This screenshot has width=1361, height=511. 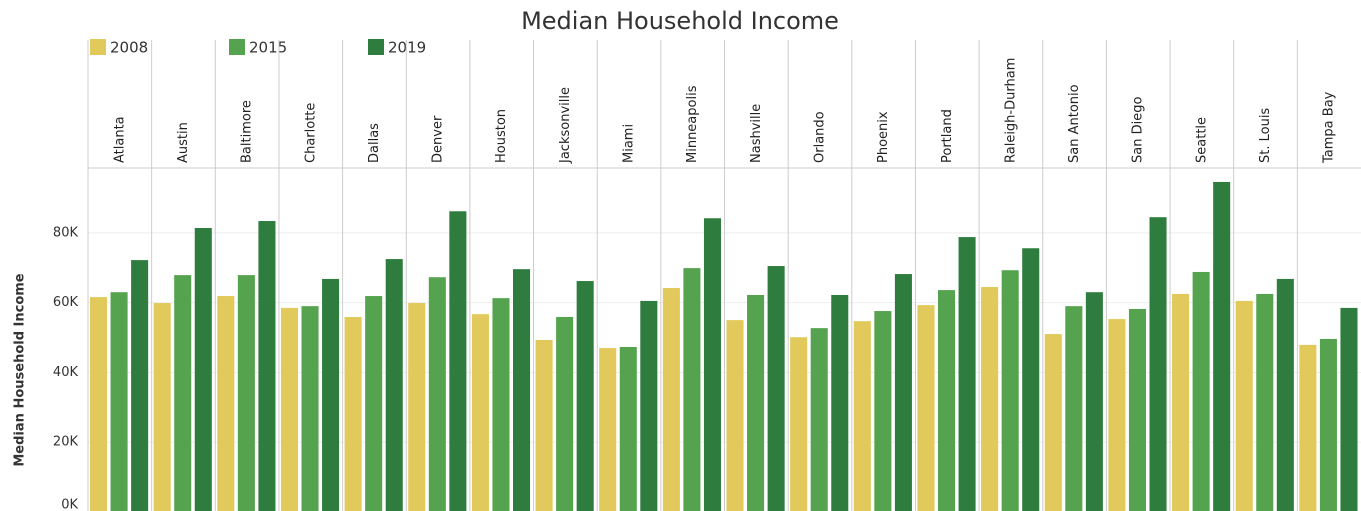 What do you see at coordinates (883, 137) in the screenshot?
I see `x-tick-label: Phoenix` at bounding box center [883, 137].